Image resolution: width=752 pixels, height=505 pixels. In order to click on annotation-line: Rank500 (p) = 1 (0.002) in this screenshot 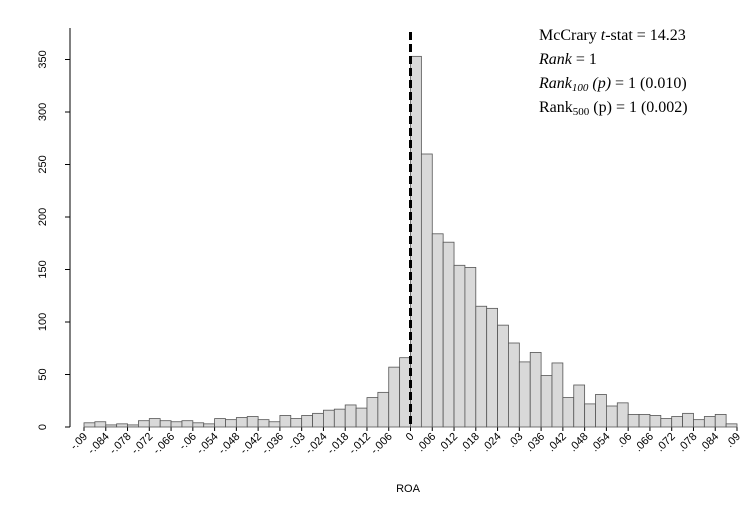, I will do `click(613, 108)`.